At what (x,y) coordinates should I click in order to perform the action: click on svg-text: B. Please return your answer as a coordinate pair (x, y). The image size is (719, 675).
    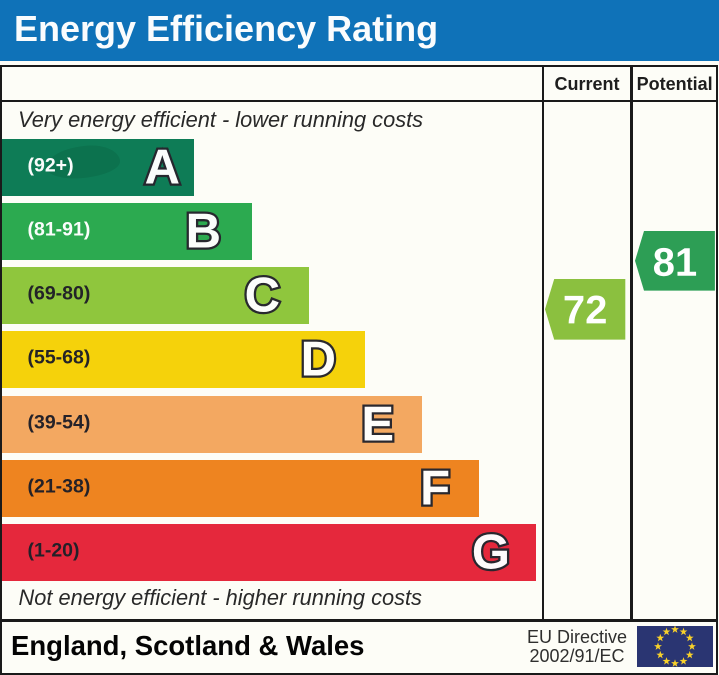
    Looking at the image, I should click on (202, 231).